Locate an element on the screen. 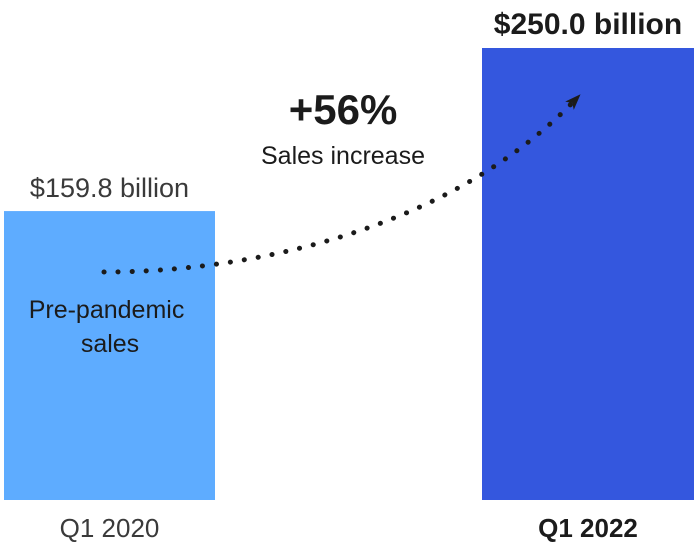 This screenshot has height=550, width=700. value-label-q1-2022: $250.0 billion is located at coordinates (588, 24).